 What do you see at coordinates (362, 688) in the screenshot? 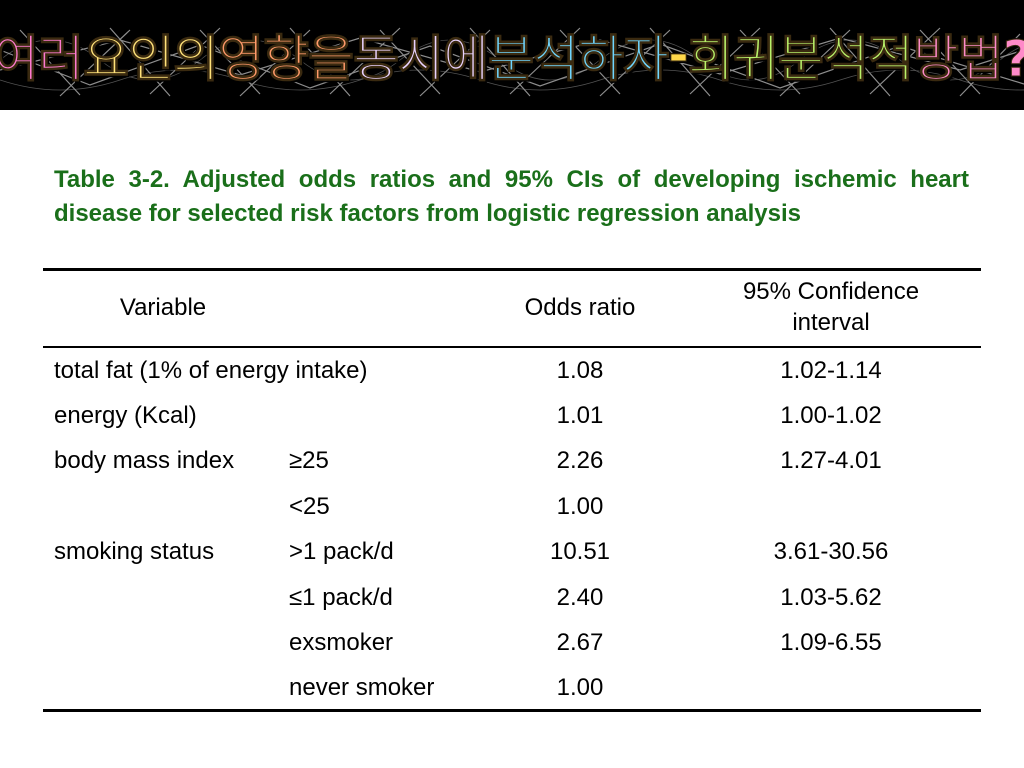
I see `row-subcategory: never smoker` at bounding box center [362, 688].